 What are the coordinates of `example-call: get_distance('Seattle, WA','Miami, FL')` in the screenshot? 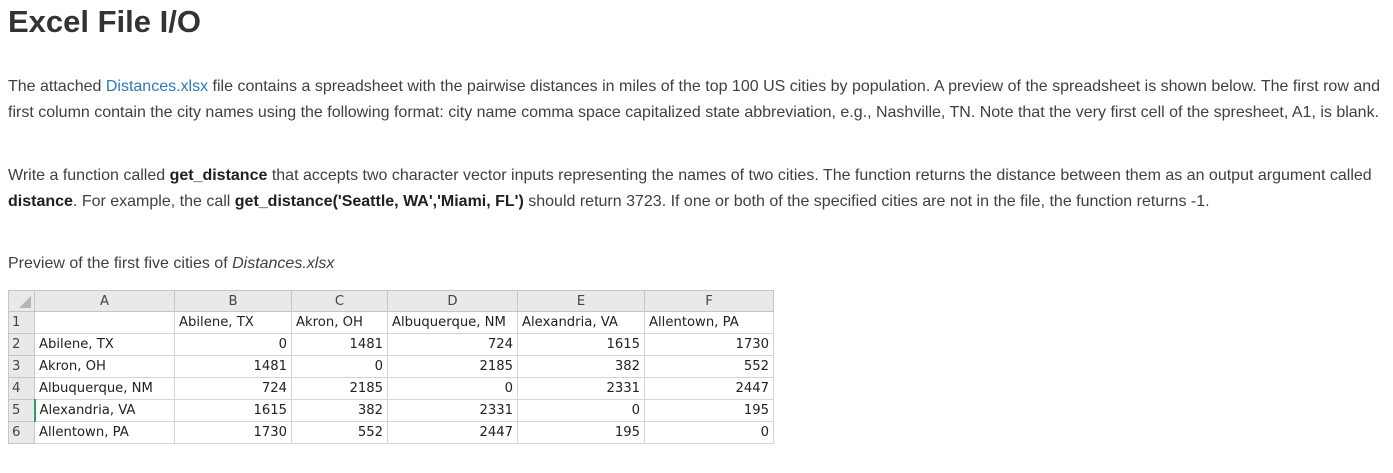 It's located at (379, 201).